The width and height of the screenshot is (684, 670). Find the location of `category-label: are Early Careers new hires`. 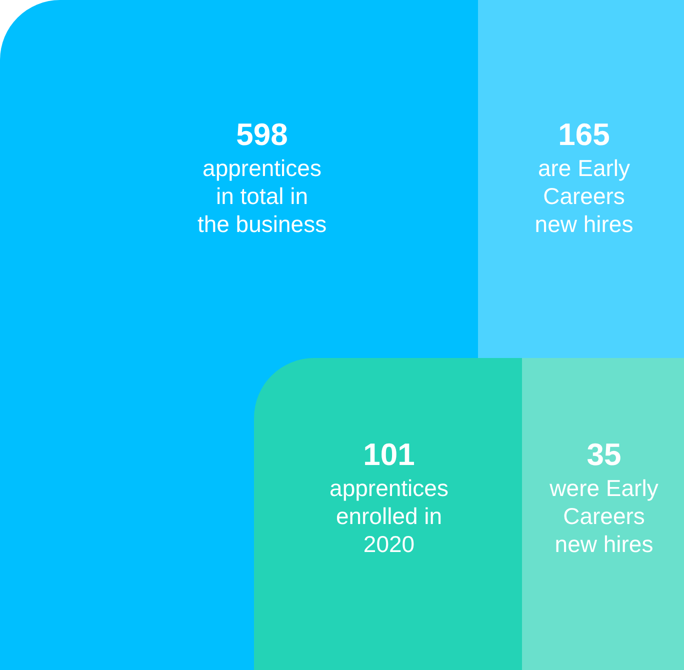

category-label: are Early Careers new hires is located at coordinates (584, 196).